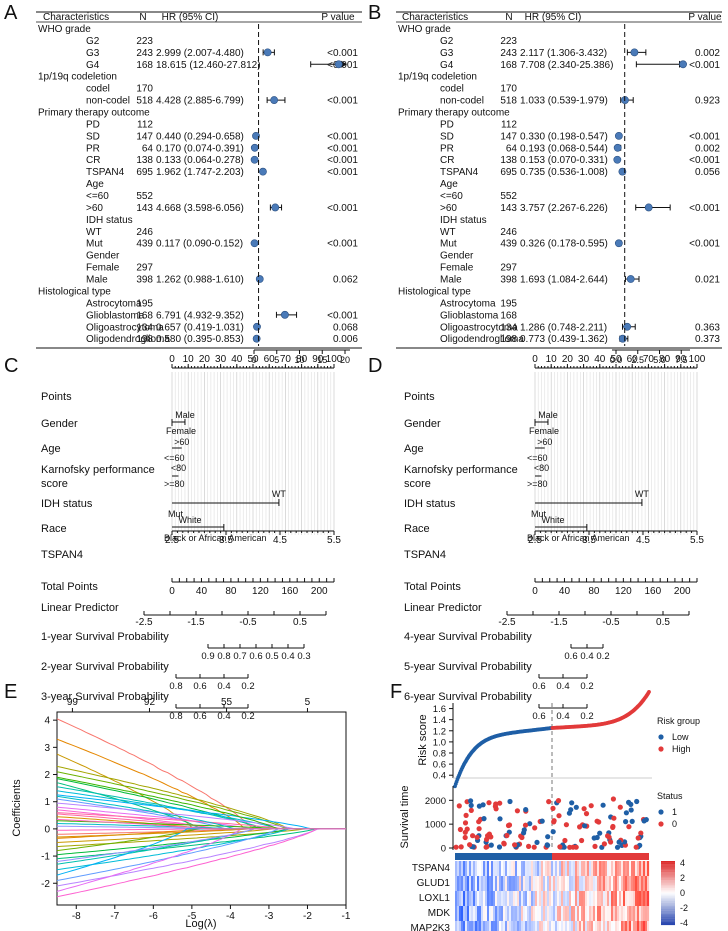  Describe the element at coordinates (144, 280) in the screenshot. I see `row-n: 398` at that location.